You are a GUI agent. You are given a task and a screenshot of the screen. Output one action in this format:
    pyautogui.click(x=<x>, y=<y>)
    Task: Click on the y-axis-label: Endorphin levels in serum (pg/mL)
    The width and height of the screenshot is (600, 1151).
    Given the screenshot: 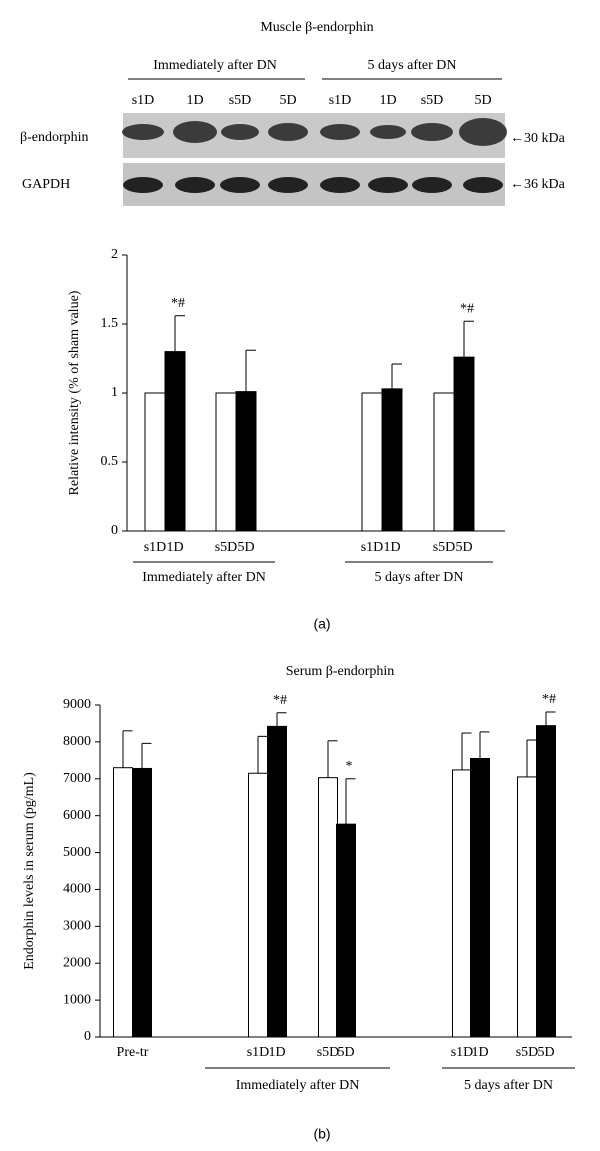 What is the action you would take?
    pyautogui.click(x=29, y=871)
    